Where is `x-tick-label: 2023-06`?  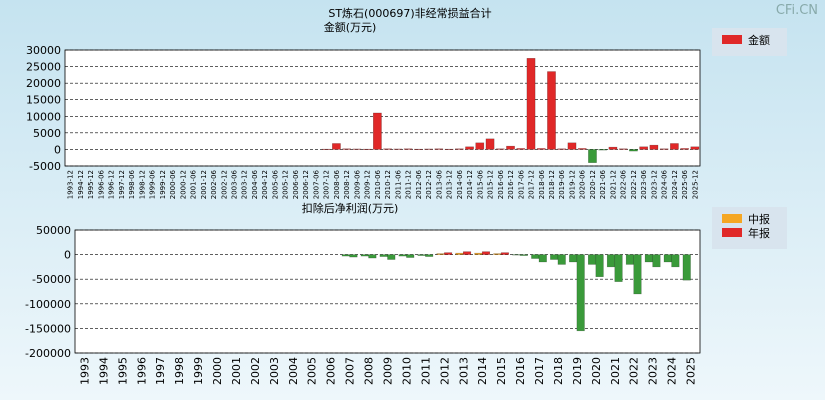 x-tick-label: 2023-06 is located at coordinates (644, 184).